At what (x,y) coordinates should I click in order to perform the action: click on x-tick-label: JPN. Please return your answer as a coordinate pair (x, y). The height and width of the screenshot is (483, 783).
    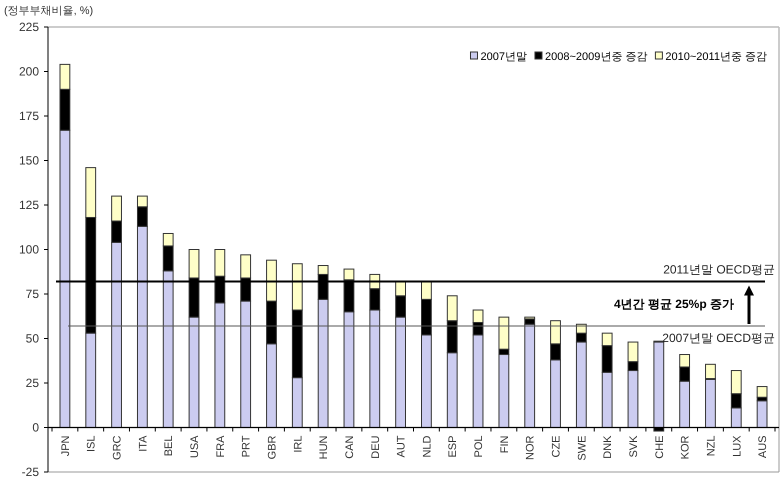
    Looking at the image, I should click on (66, 445).